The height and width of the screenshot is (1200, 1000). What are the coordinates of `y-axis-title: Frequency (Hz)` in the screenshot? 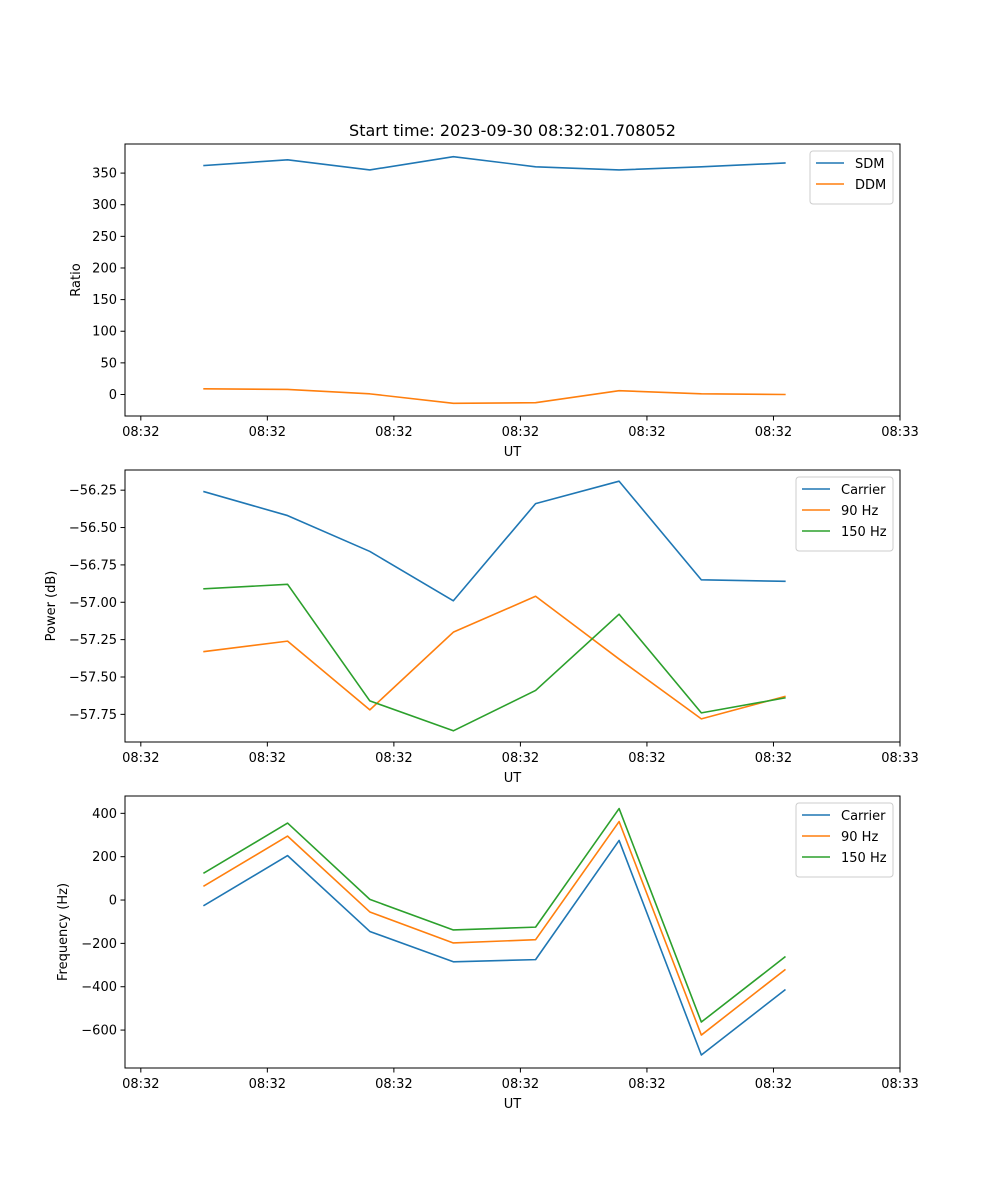 It's located at (63, 932).